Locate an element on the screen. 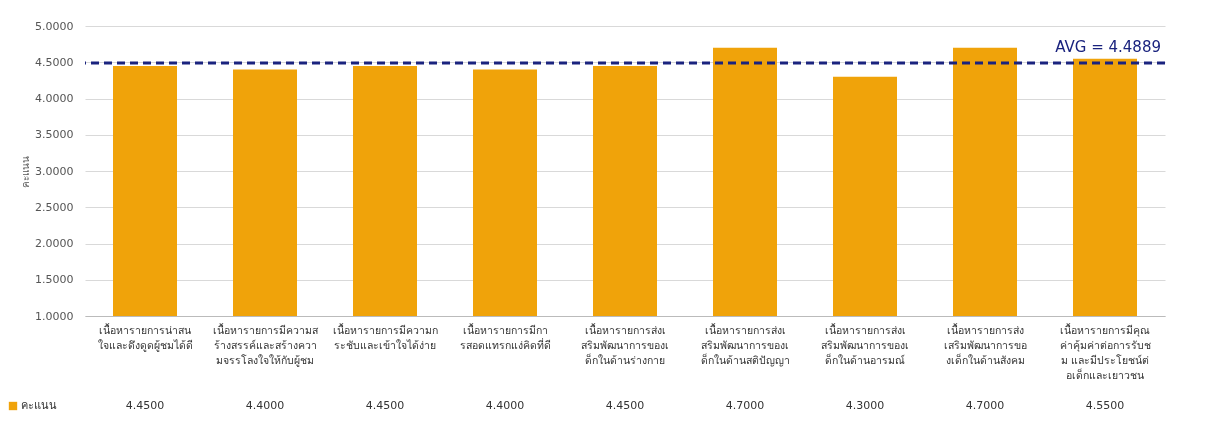  x-tick-label: เนื้อหารายการส่งเสริมพัฒนาการของเด็กในด้านสังคม is located at coordinates (985, 344).